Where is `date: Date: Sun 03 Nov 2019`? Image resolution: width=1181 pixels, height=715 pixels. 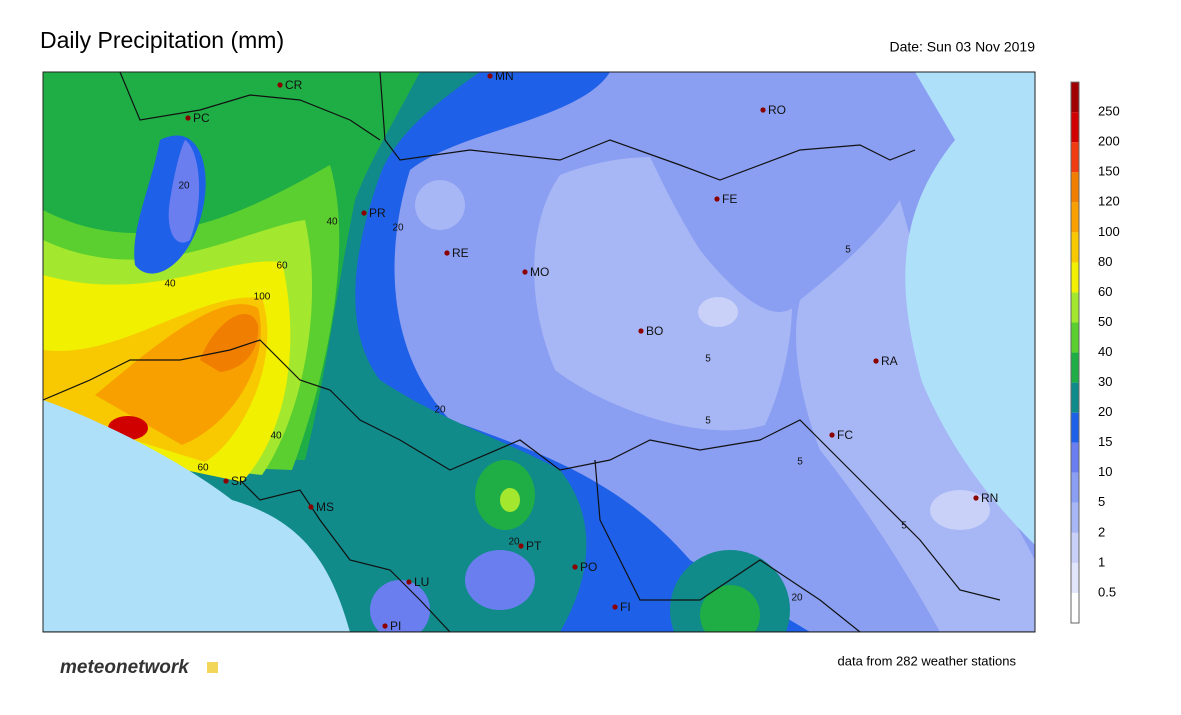 date: Date: Sun 03 Nov 2019 is located at coordinates (962, 47).